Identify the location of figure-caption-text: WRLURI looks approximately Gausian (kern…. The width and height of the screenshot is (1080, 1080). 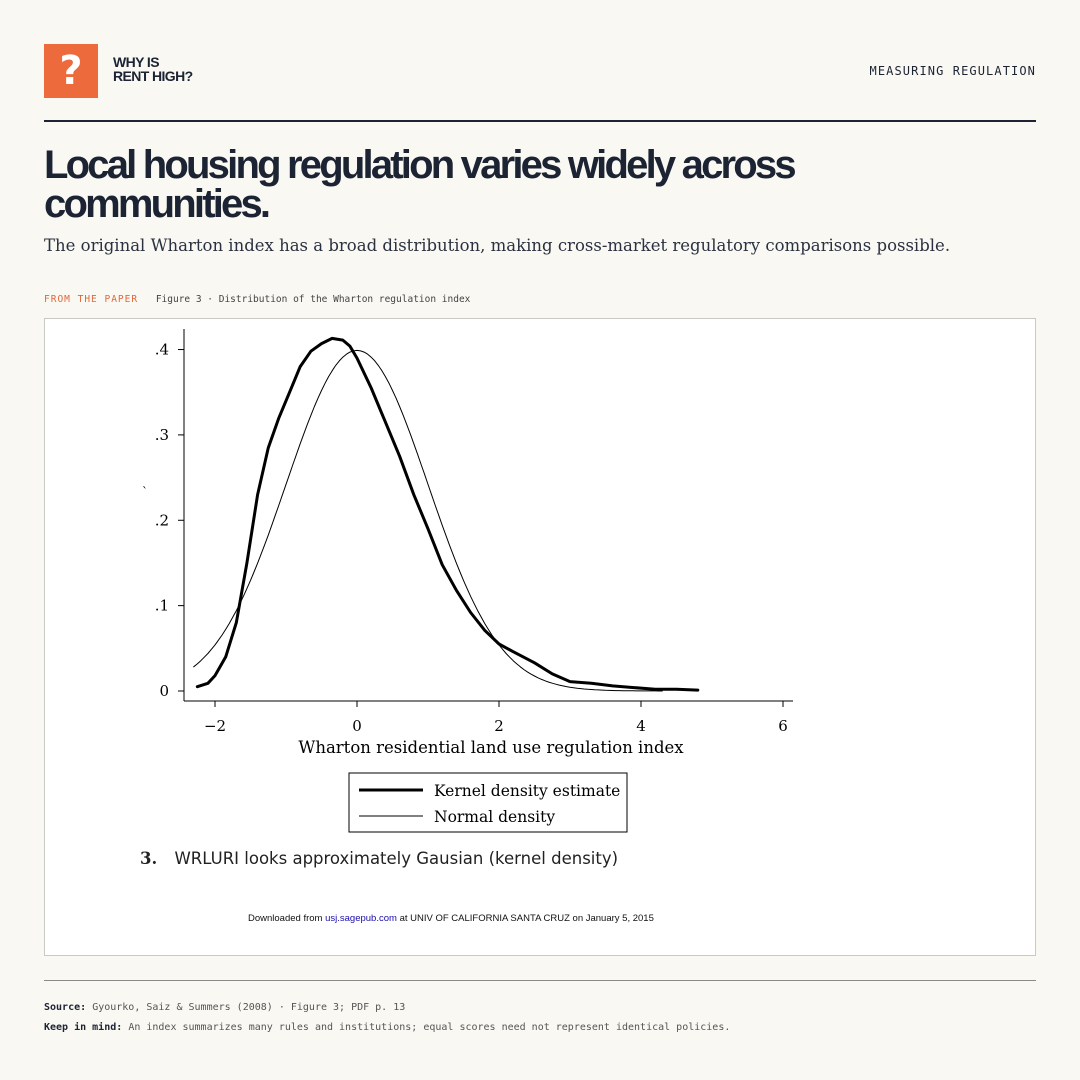
(396, 858).